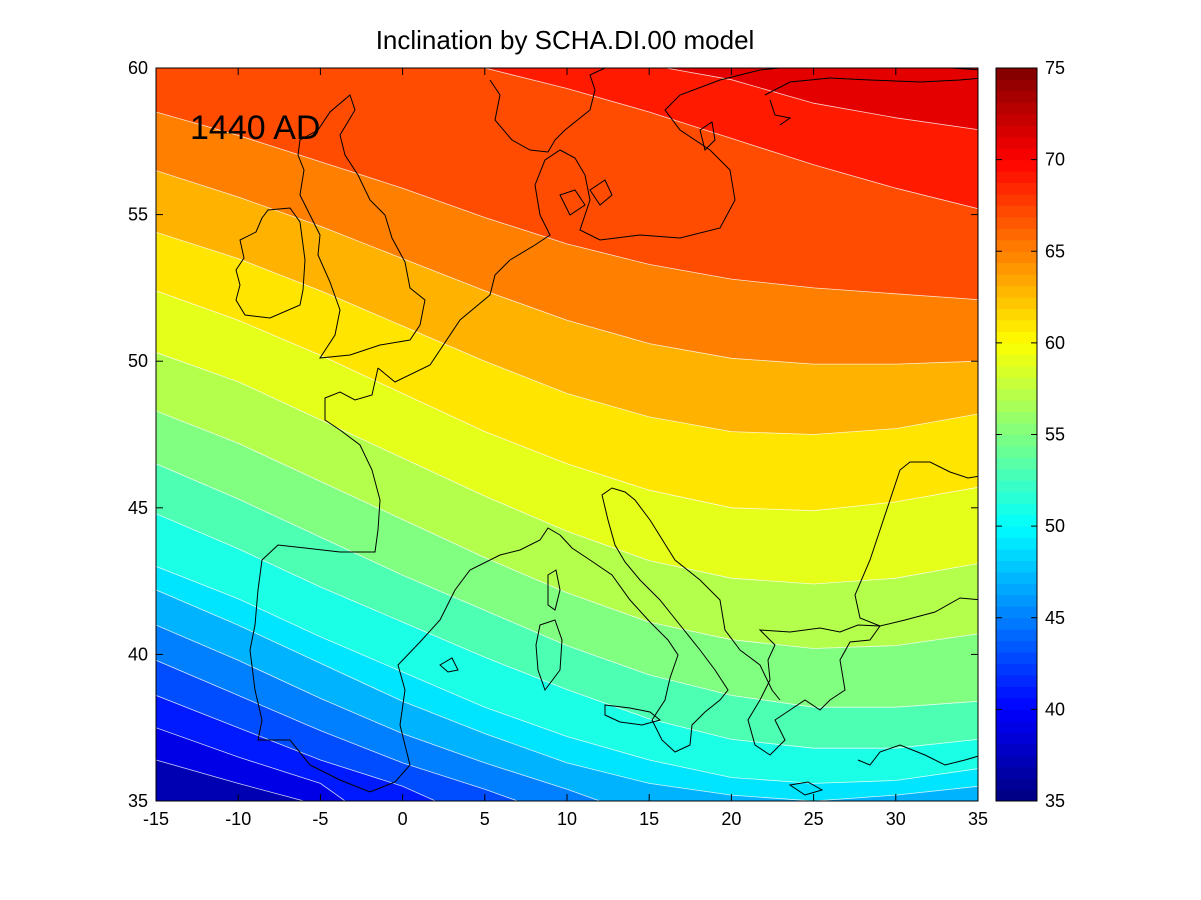  I want to click on coastline-continental-west, so click(916, 544).